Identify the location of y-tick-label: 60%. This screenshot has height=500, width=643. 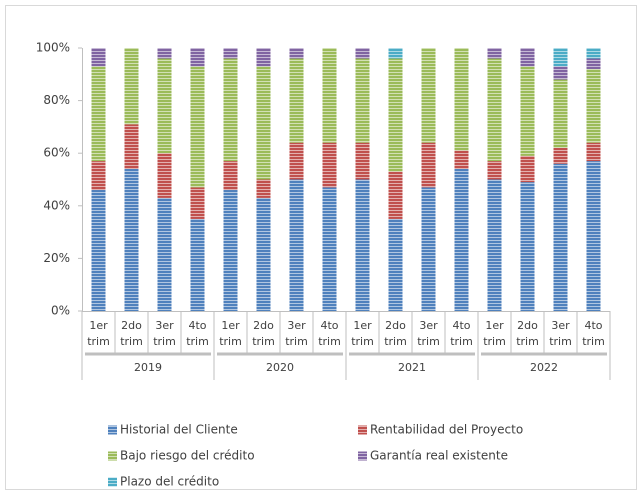
(56, 153).